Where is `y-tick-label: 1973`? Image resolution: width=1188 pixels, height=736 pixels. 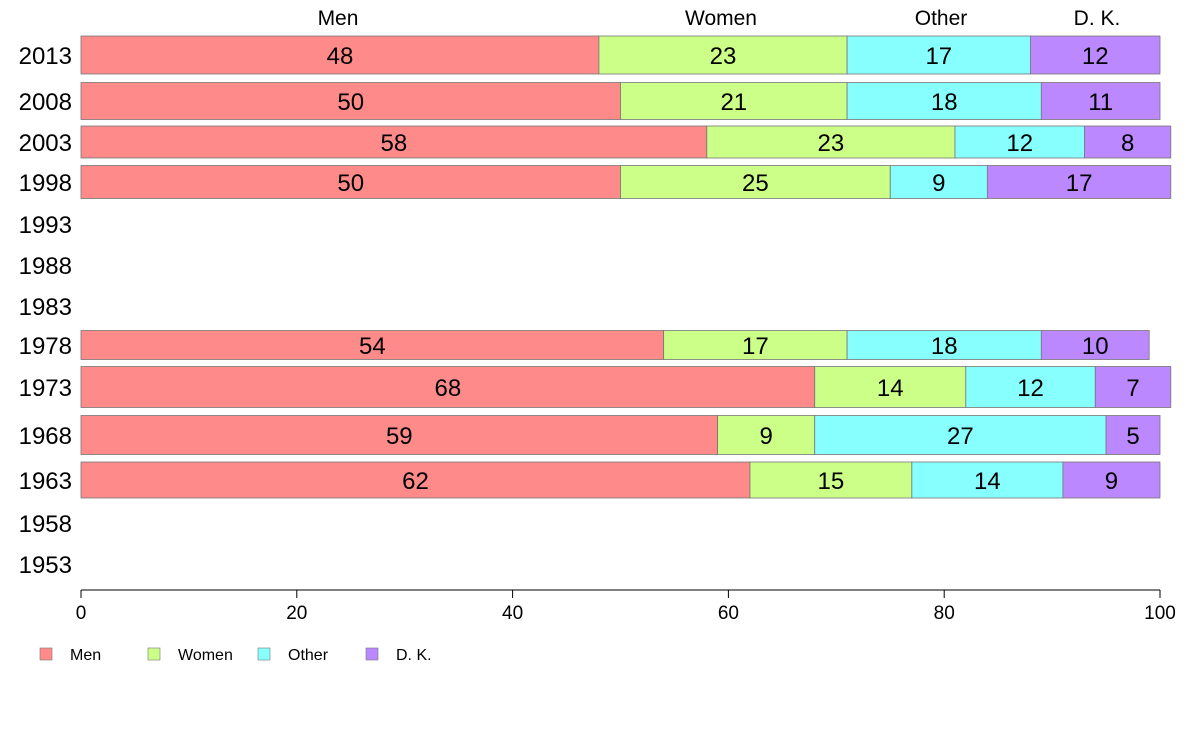
y-tick-label: 1973 is located at coordinates (45, 388).